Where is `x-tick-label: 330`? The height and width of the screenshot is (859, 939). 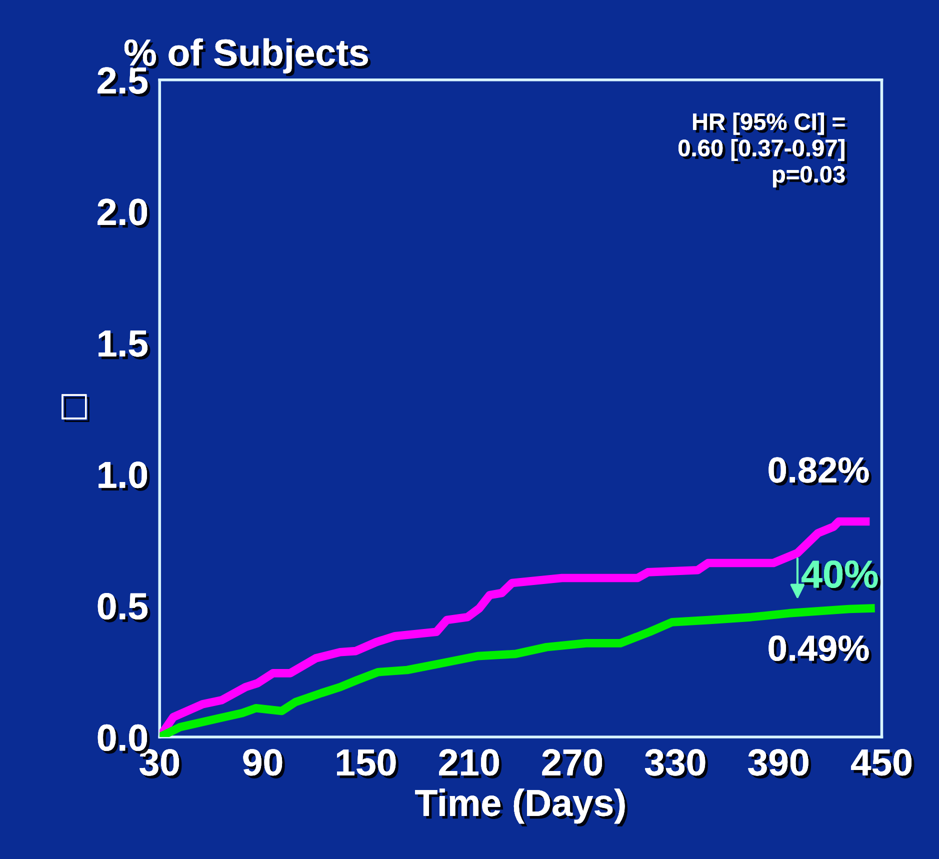
x-tick-label: 330 is located at coordinates (676, 764).